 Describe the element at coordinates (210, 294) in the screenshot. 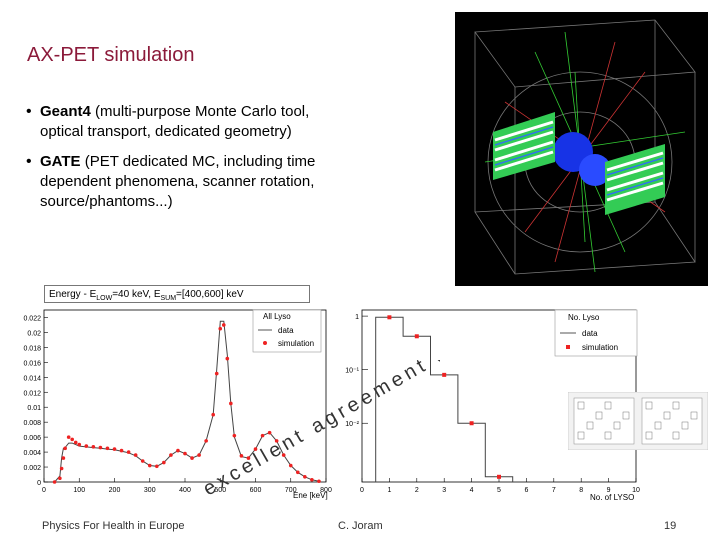

I see `energy-suffix: =[400,600] keV` at that location.